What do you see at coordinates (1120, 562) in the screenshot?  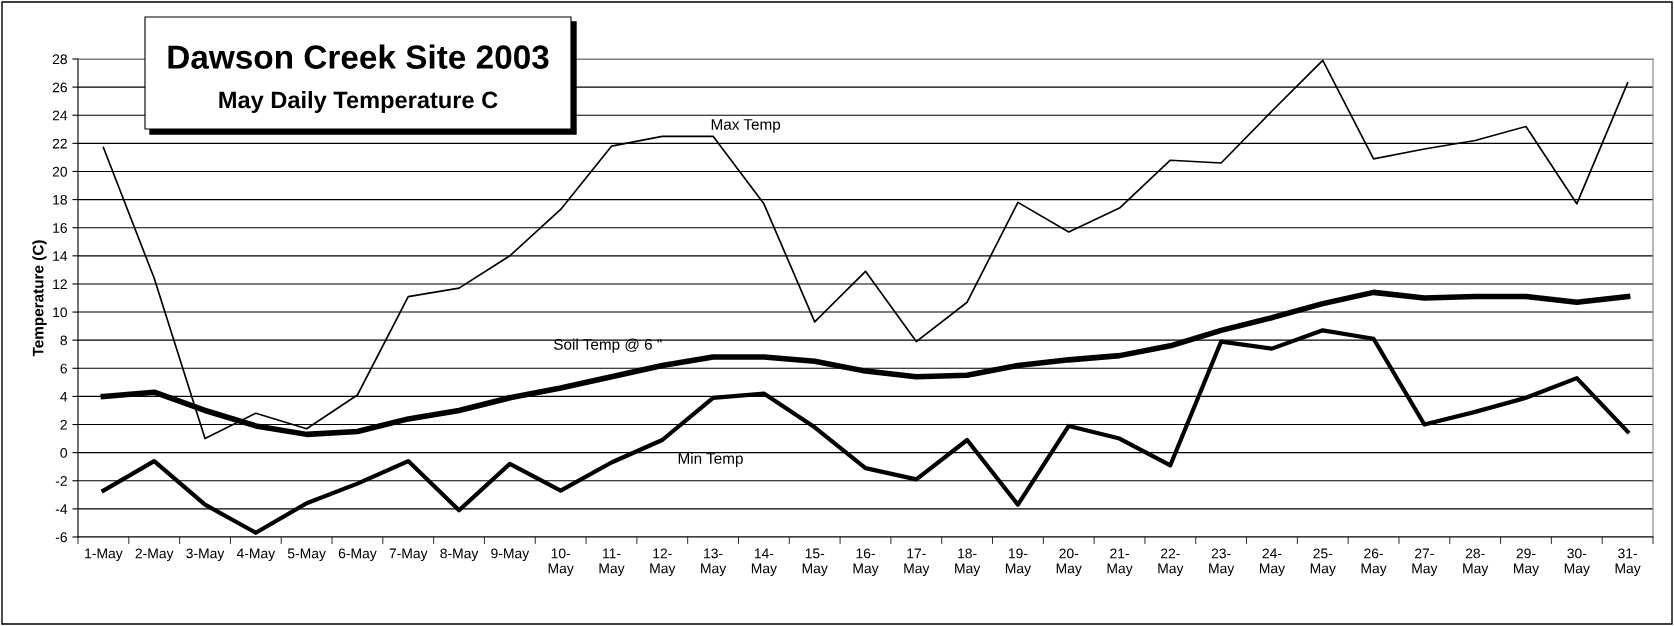 I see `x-tick-label: 21-May` at bounding box center [1120, 562].